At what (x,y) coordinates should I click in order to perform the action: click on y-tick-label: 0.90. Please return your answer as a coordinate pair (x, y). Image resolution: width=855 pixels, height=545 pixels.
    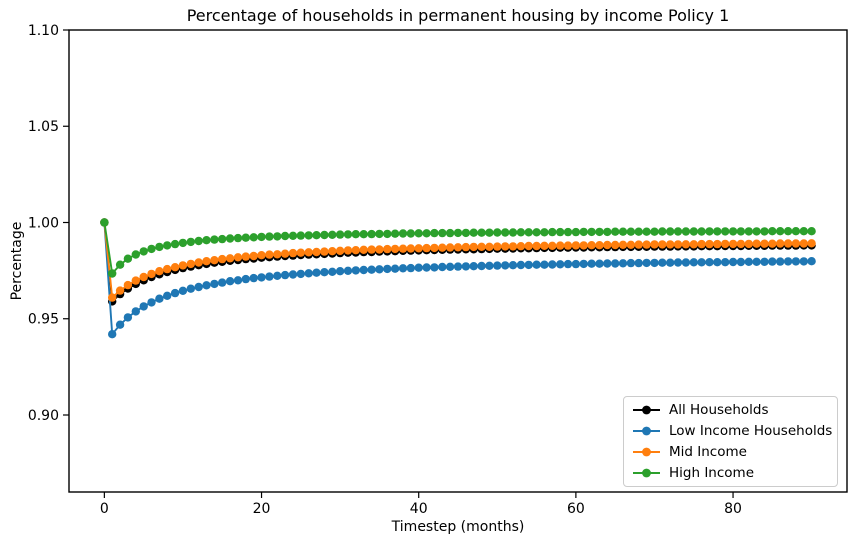
    Looking at the image, I should click on (43, 416).